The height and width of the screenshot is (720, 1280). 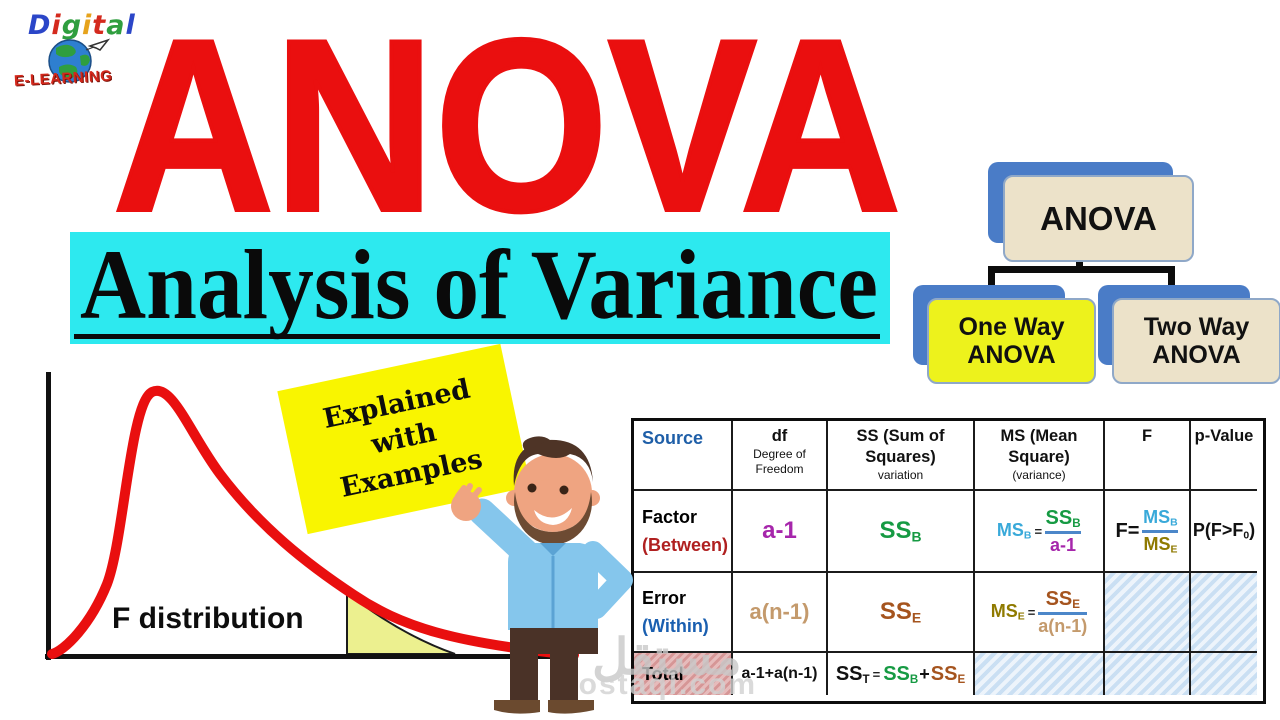 What do you see at coordinates (779, 436) in the screenshot?
I see `header-main: df` at bounding box center [779, 436].